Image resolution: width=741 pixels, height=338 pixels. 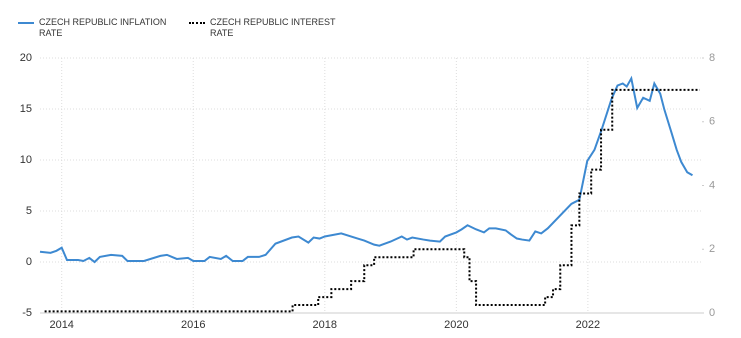 I want to click on y2-tick-label: 8, so click(x=712, y=58).